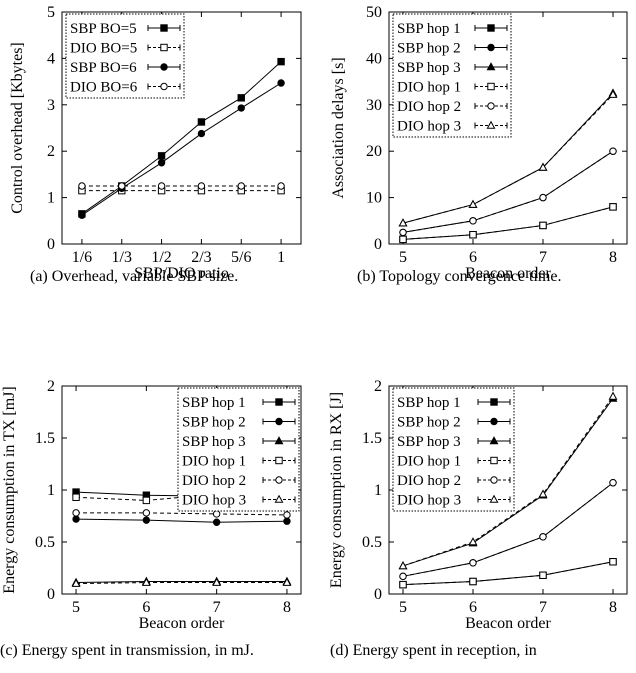 This screenshot has height=673, width=636. I want to click on legend-label: SBP BO=6, so click(103, 68).